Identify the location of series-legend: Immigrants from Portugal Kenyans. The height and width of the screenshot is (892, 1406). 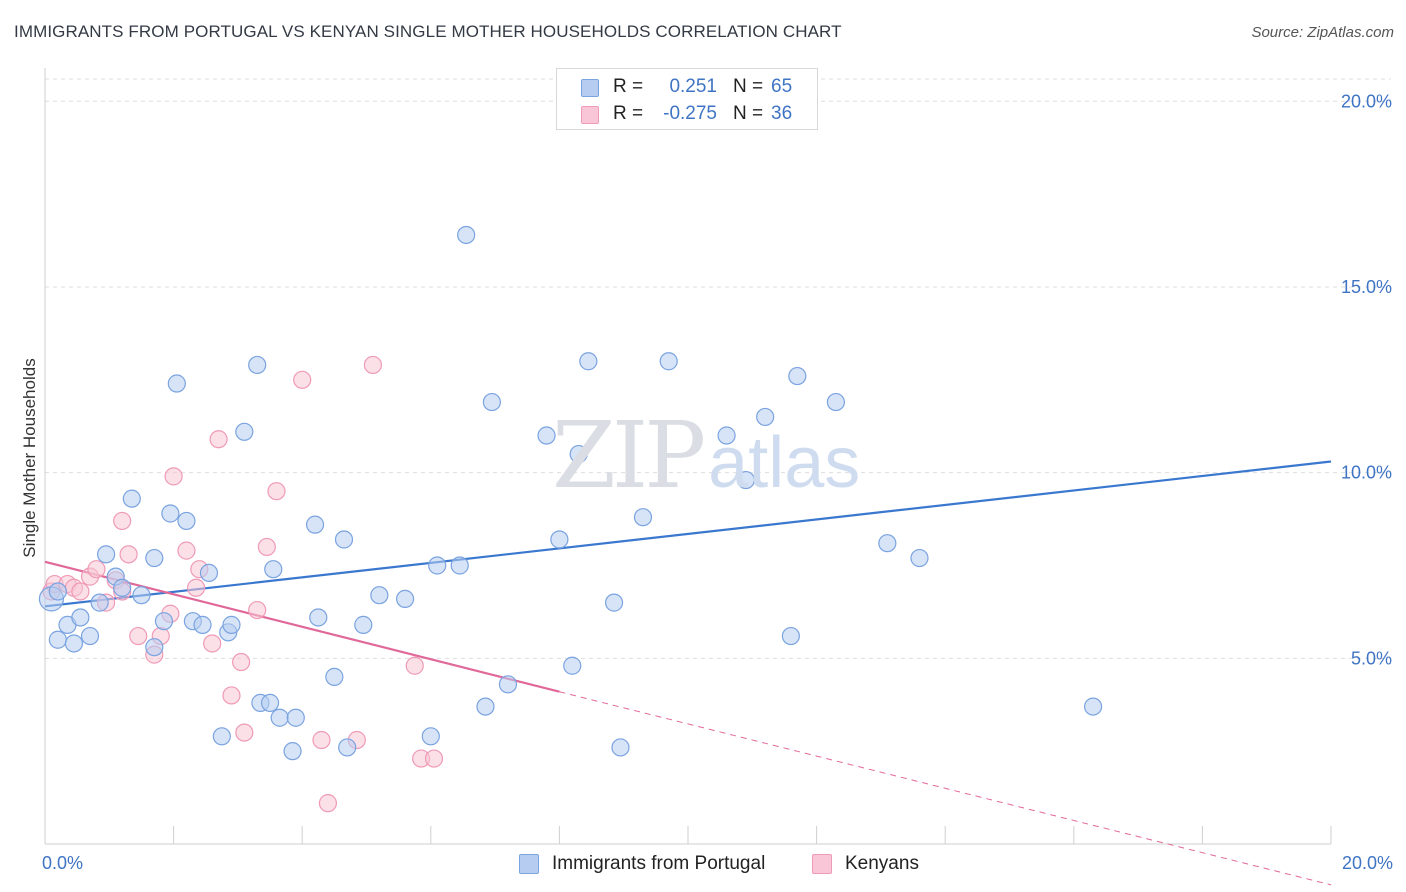
(703, 865).